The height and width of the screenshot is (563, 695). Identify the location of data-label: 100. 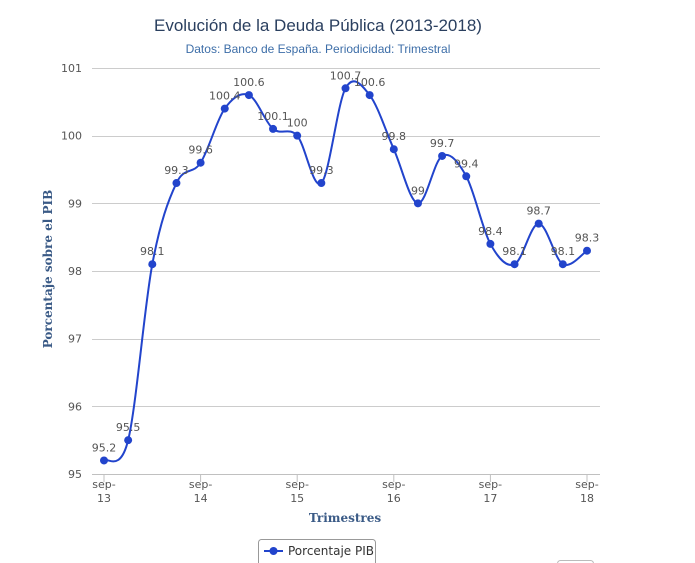
(297, 123).